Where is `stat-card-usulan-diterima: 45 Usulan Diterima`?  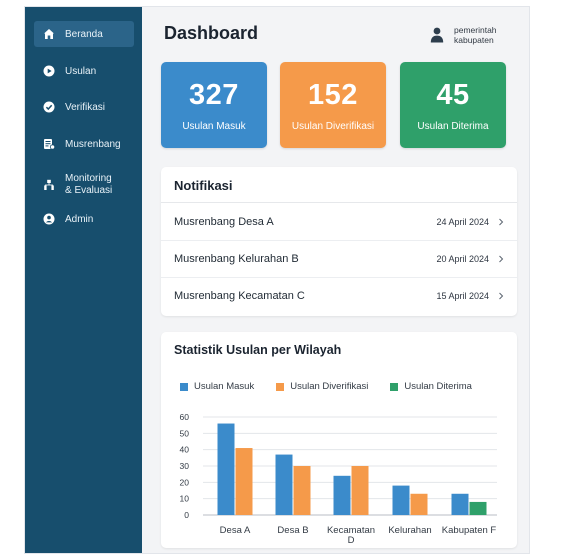 stat-card-usulan-diterima: 45 Usulan Diterima is located at coordinates (453, 105).